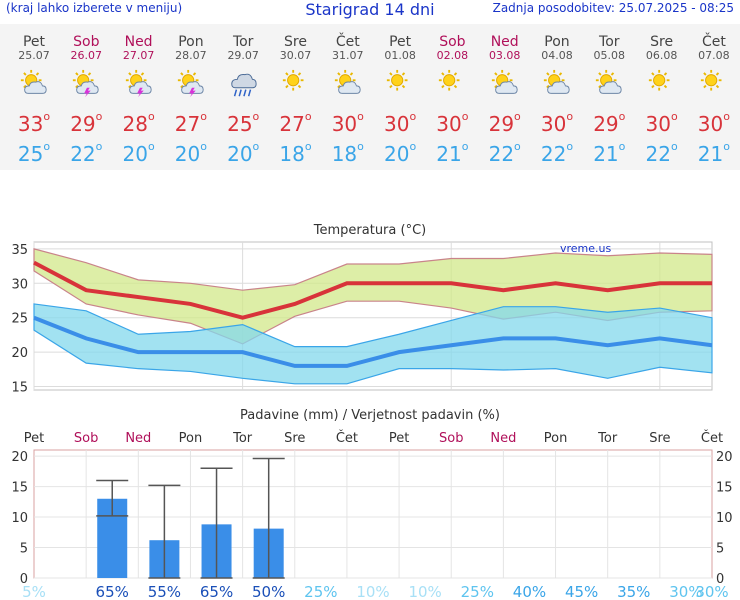 The height and width of the screenshot is (600, 740). What do you see at coordinates (477, 591) in the screenshot?
I see `probability-label: 25%` at bounding box center [477, 591].